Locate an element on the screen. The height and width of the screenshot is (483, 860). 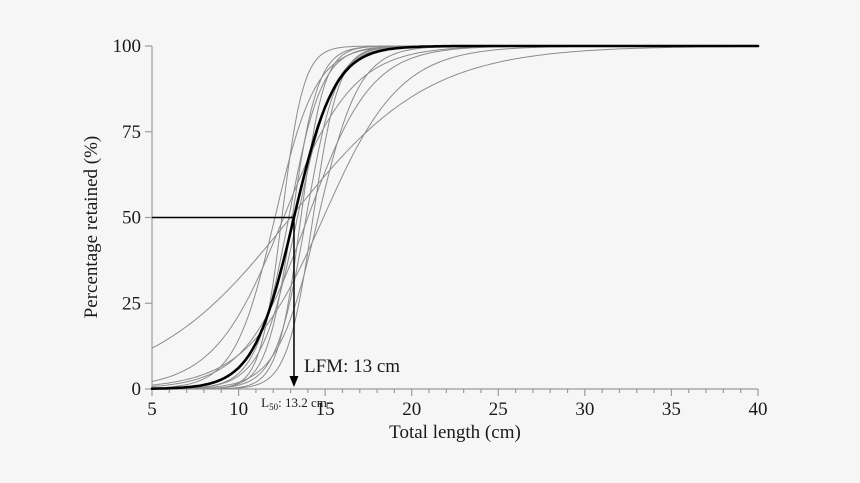
y-tick-label: 100 is located at coordinates (127, 46).